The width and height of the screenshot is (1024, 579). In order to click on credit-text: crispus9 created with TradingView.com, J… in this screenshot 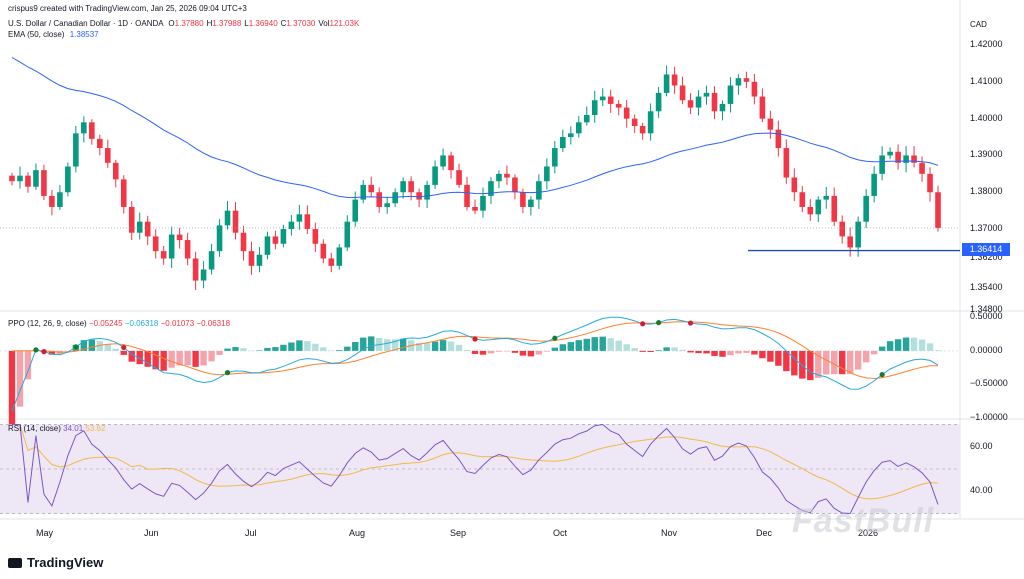, I will do `click(127, 8)`.